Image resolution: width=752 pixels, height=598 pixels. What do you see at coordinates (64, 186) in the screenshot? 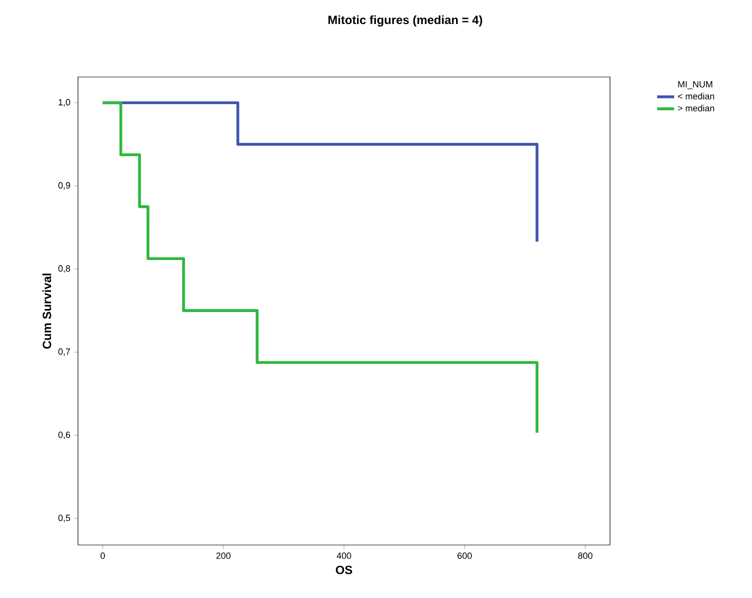
I see `y-tick-label: 0,9` at bounding box center [64, 186].